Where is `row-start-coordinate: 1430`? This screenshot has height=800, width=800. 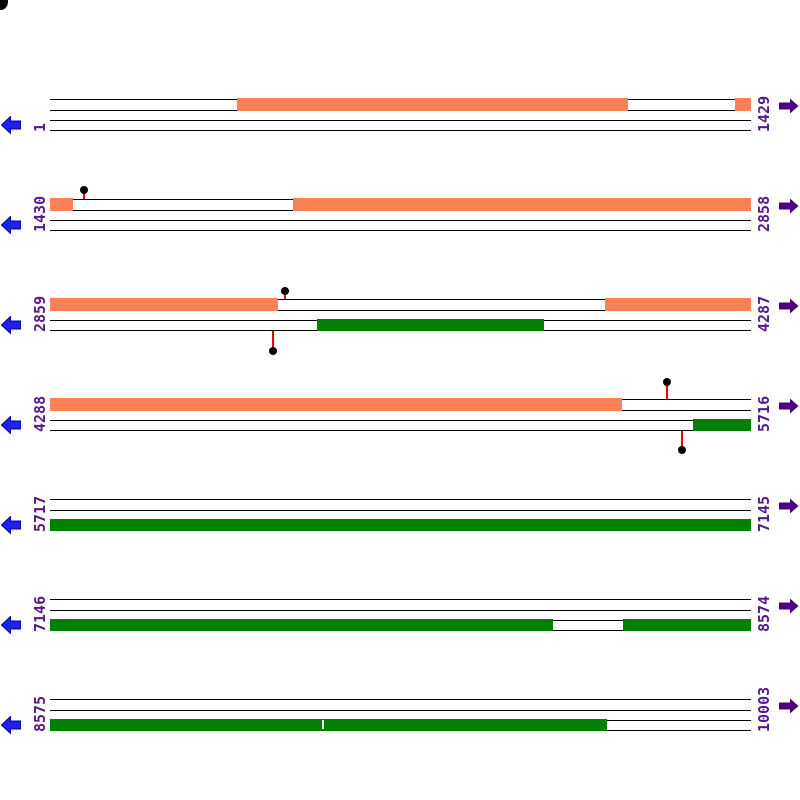 row-start-coordinate: 1430 is located at coordinates (40, 213).